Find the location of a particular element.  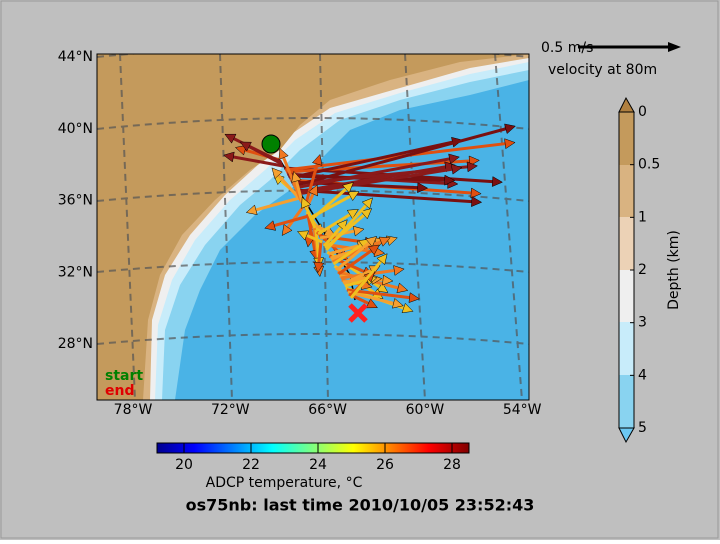

depth-ticks: 0 0.5 1 2 3 4 5 is located at coordinates (645, 270).